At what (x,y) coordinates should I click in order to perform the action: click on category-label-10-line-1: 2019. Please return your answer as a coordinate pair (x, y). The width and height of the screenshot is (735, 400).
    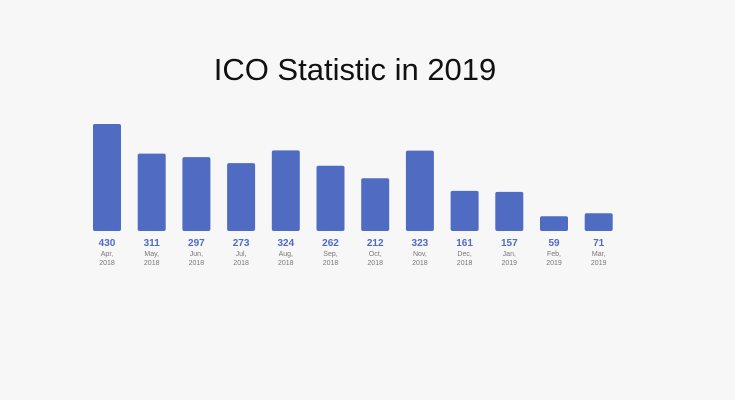
    Looking at the image, I should click on (554, 263).